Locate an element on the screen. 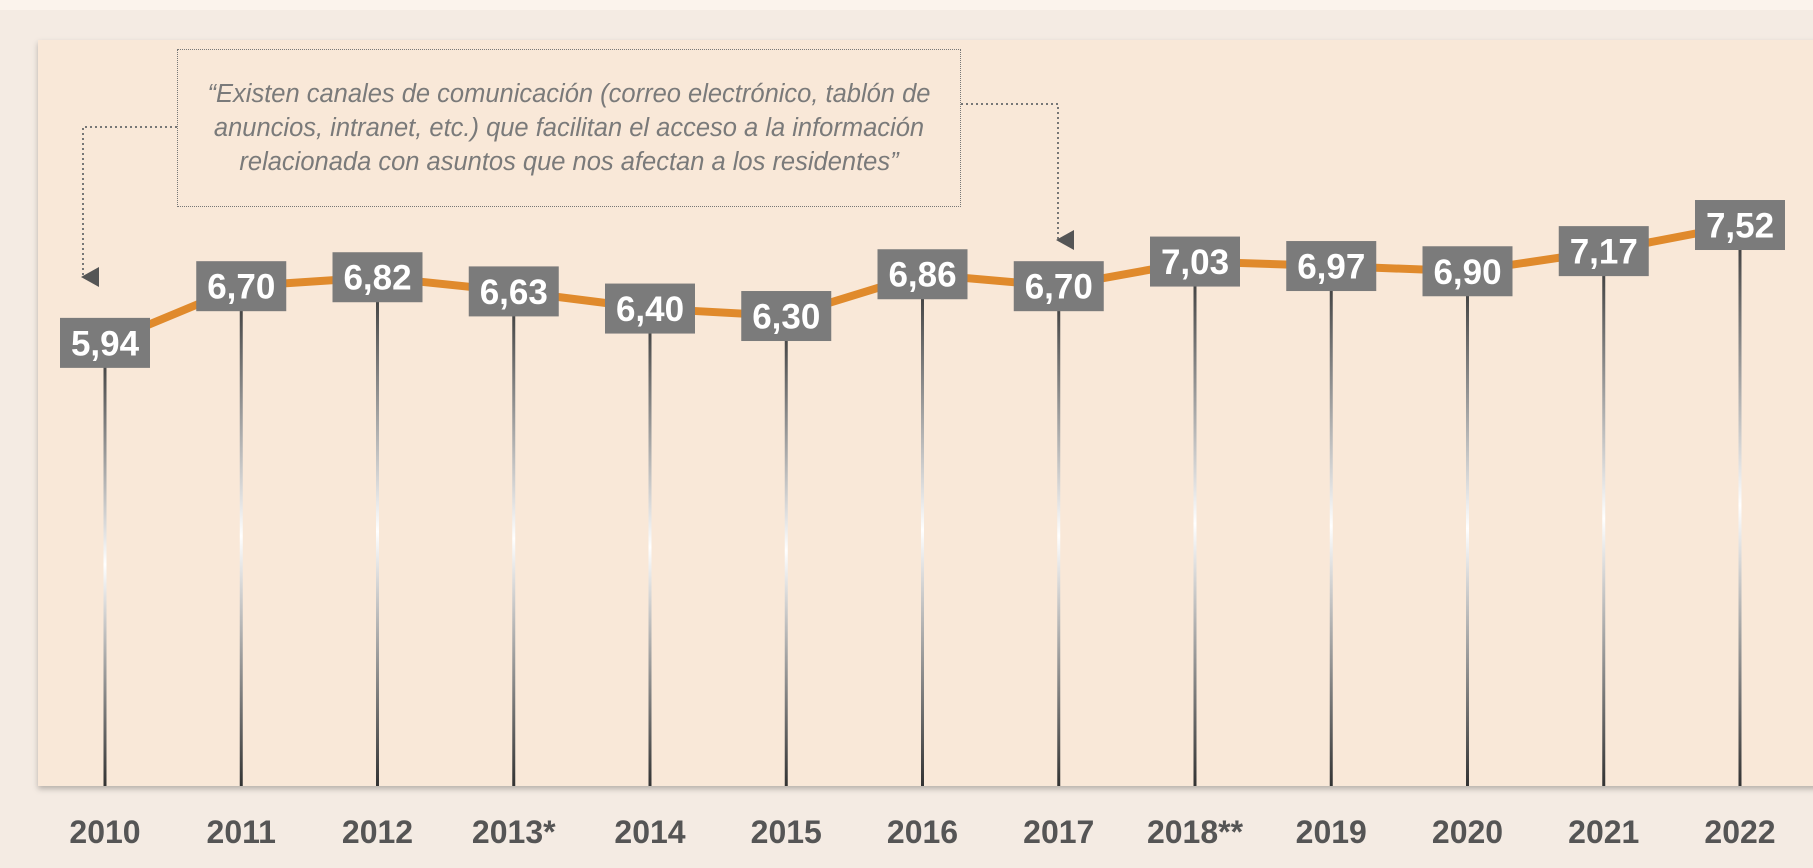  x-tick-label: 2011 is located at coordinates (241, 832).